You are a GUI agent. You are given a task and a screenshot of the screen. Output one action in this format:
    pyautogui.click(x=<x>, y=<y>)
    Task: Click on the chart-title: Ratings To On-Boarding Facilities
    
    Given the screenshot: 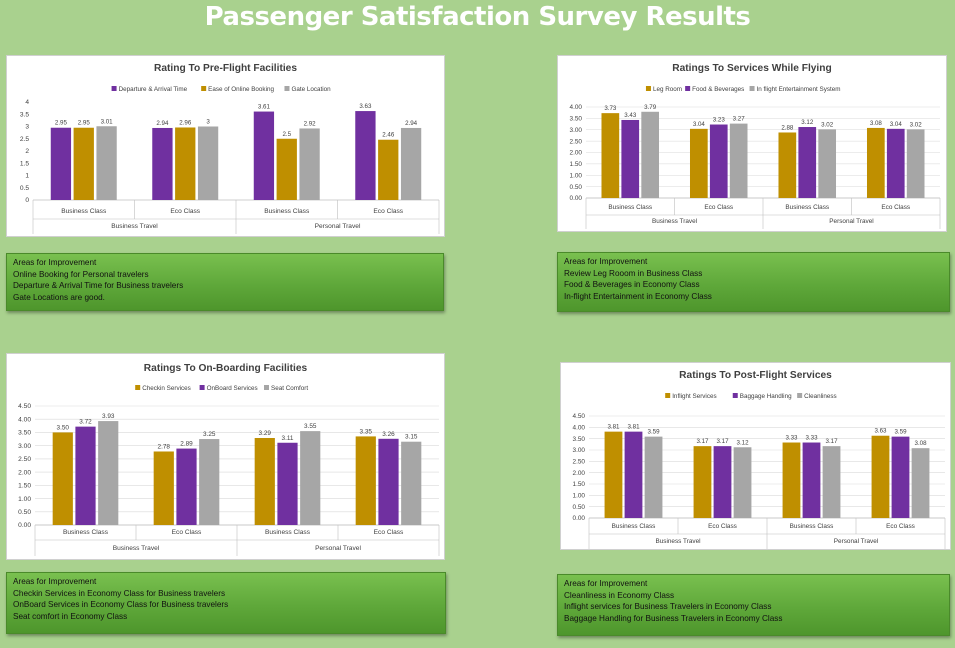 What is the action you would take?
    pyautogui.click(x=226, y=368)
    